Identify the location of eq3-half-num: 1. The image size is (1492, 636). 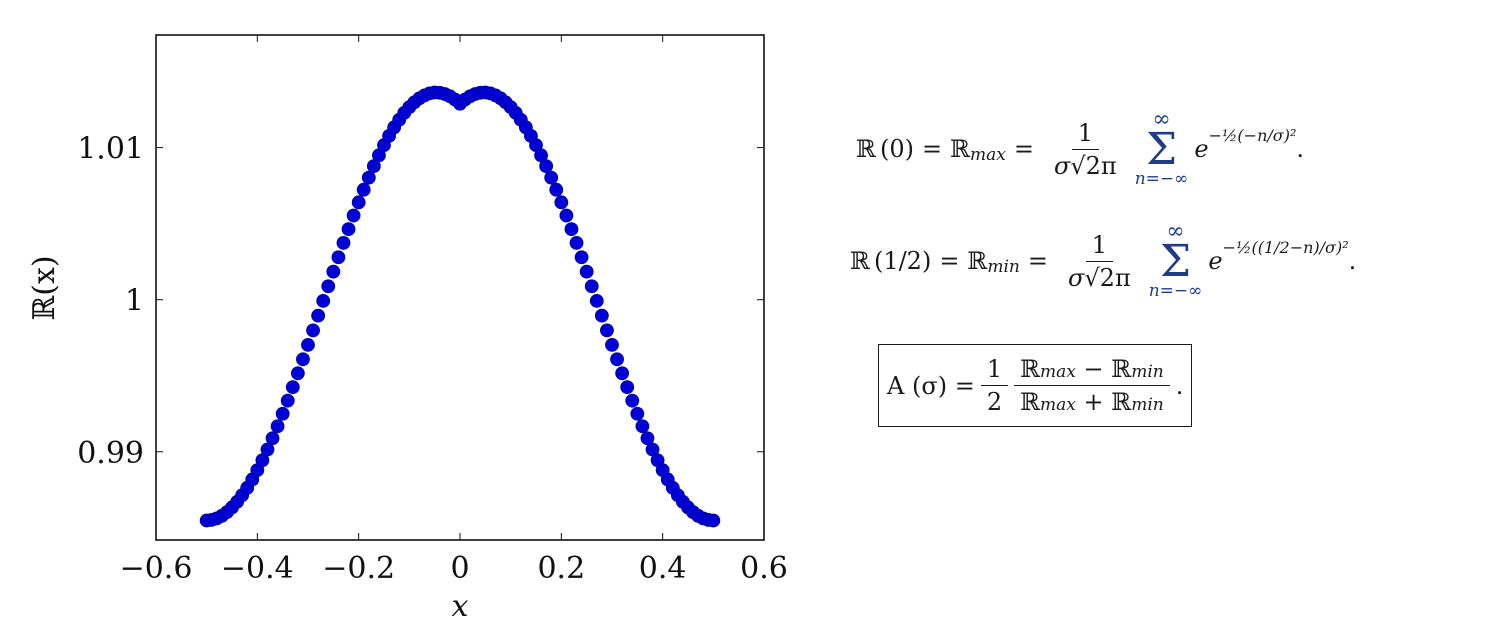
(994, 370).